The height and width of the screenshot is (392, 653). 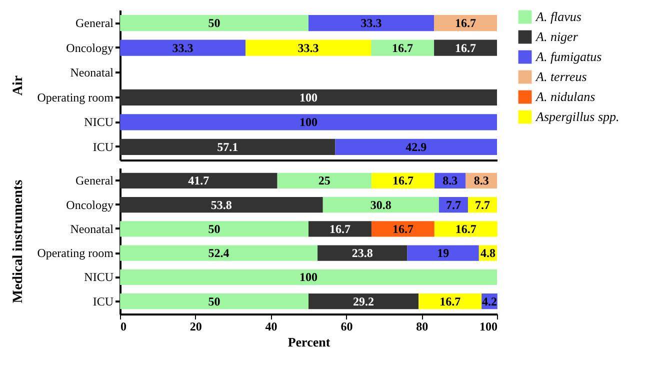 I want to click on data-label: 30.8, so click(x=381, y=205).